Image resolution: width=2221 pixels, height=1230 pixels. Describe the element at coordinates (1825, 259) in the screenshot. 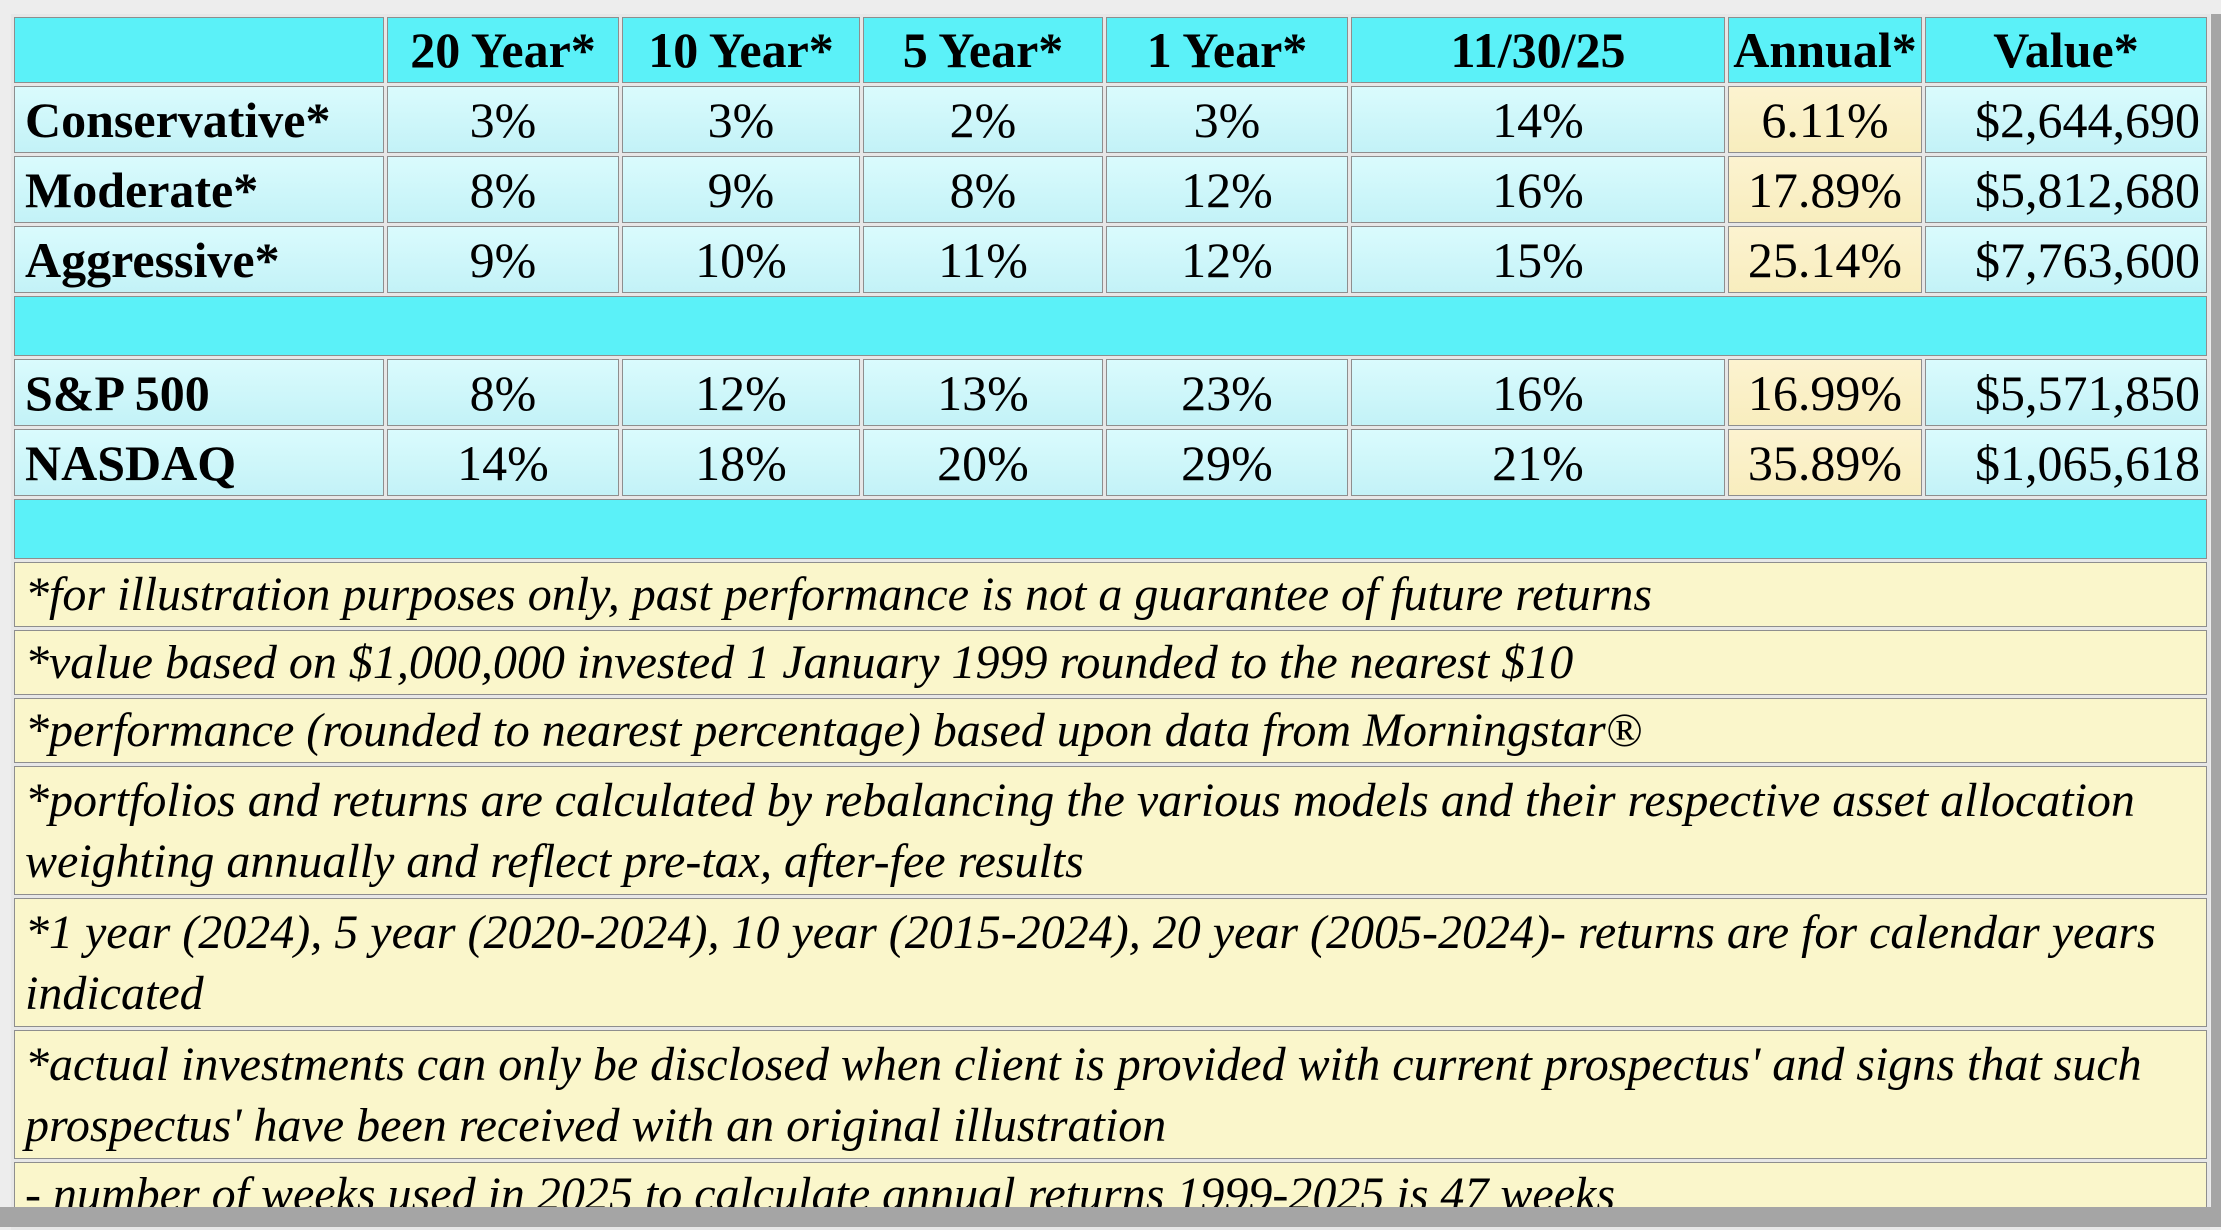

I see `cell-annual: 25.14%` at that location.